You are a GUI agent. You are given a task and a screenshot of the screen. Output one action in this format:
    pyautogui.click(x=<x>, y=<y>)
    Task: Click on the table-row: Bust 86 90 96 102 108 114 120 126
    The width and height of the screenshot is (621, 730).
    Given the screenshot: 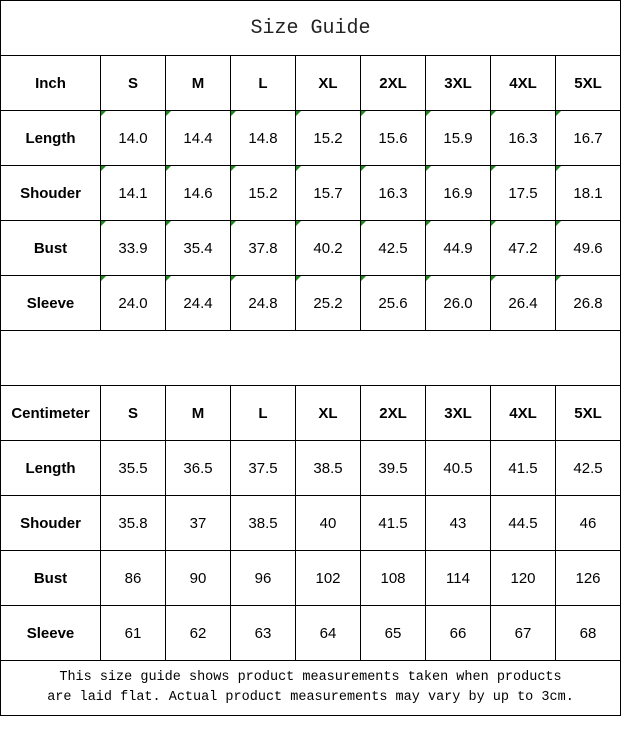 What is the action you would take?
    pyautogui.click(x=310, y=578)
    